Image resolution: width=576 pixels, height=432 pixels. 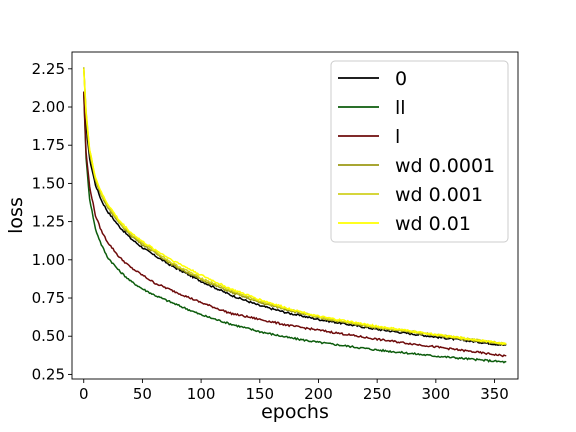 What do you see at coordinates (377, 394) in the screenshot?
I see `x-tick-label: 250` at bounding box center [377, 394].